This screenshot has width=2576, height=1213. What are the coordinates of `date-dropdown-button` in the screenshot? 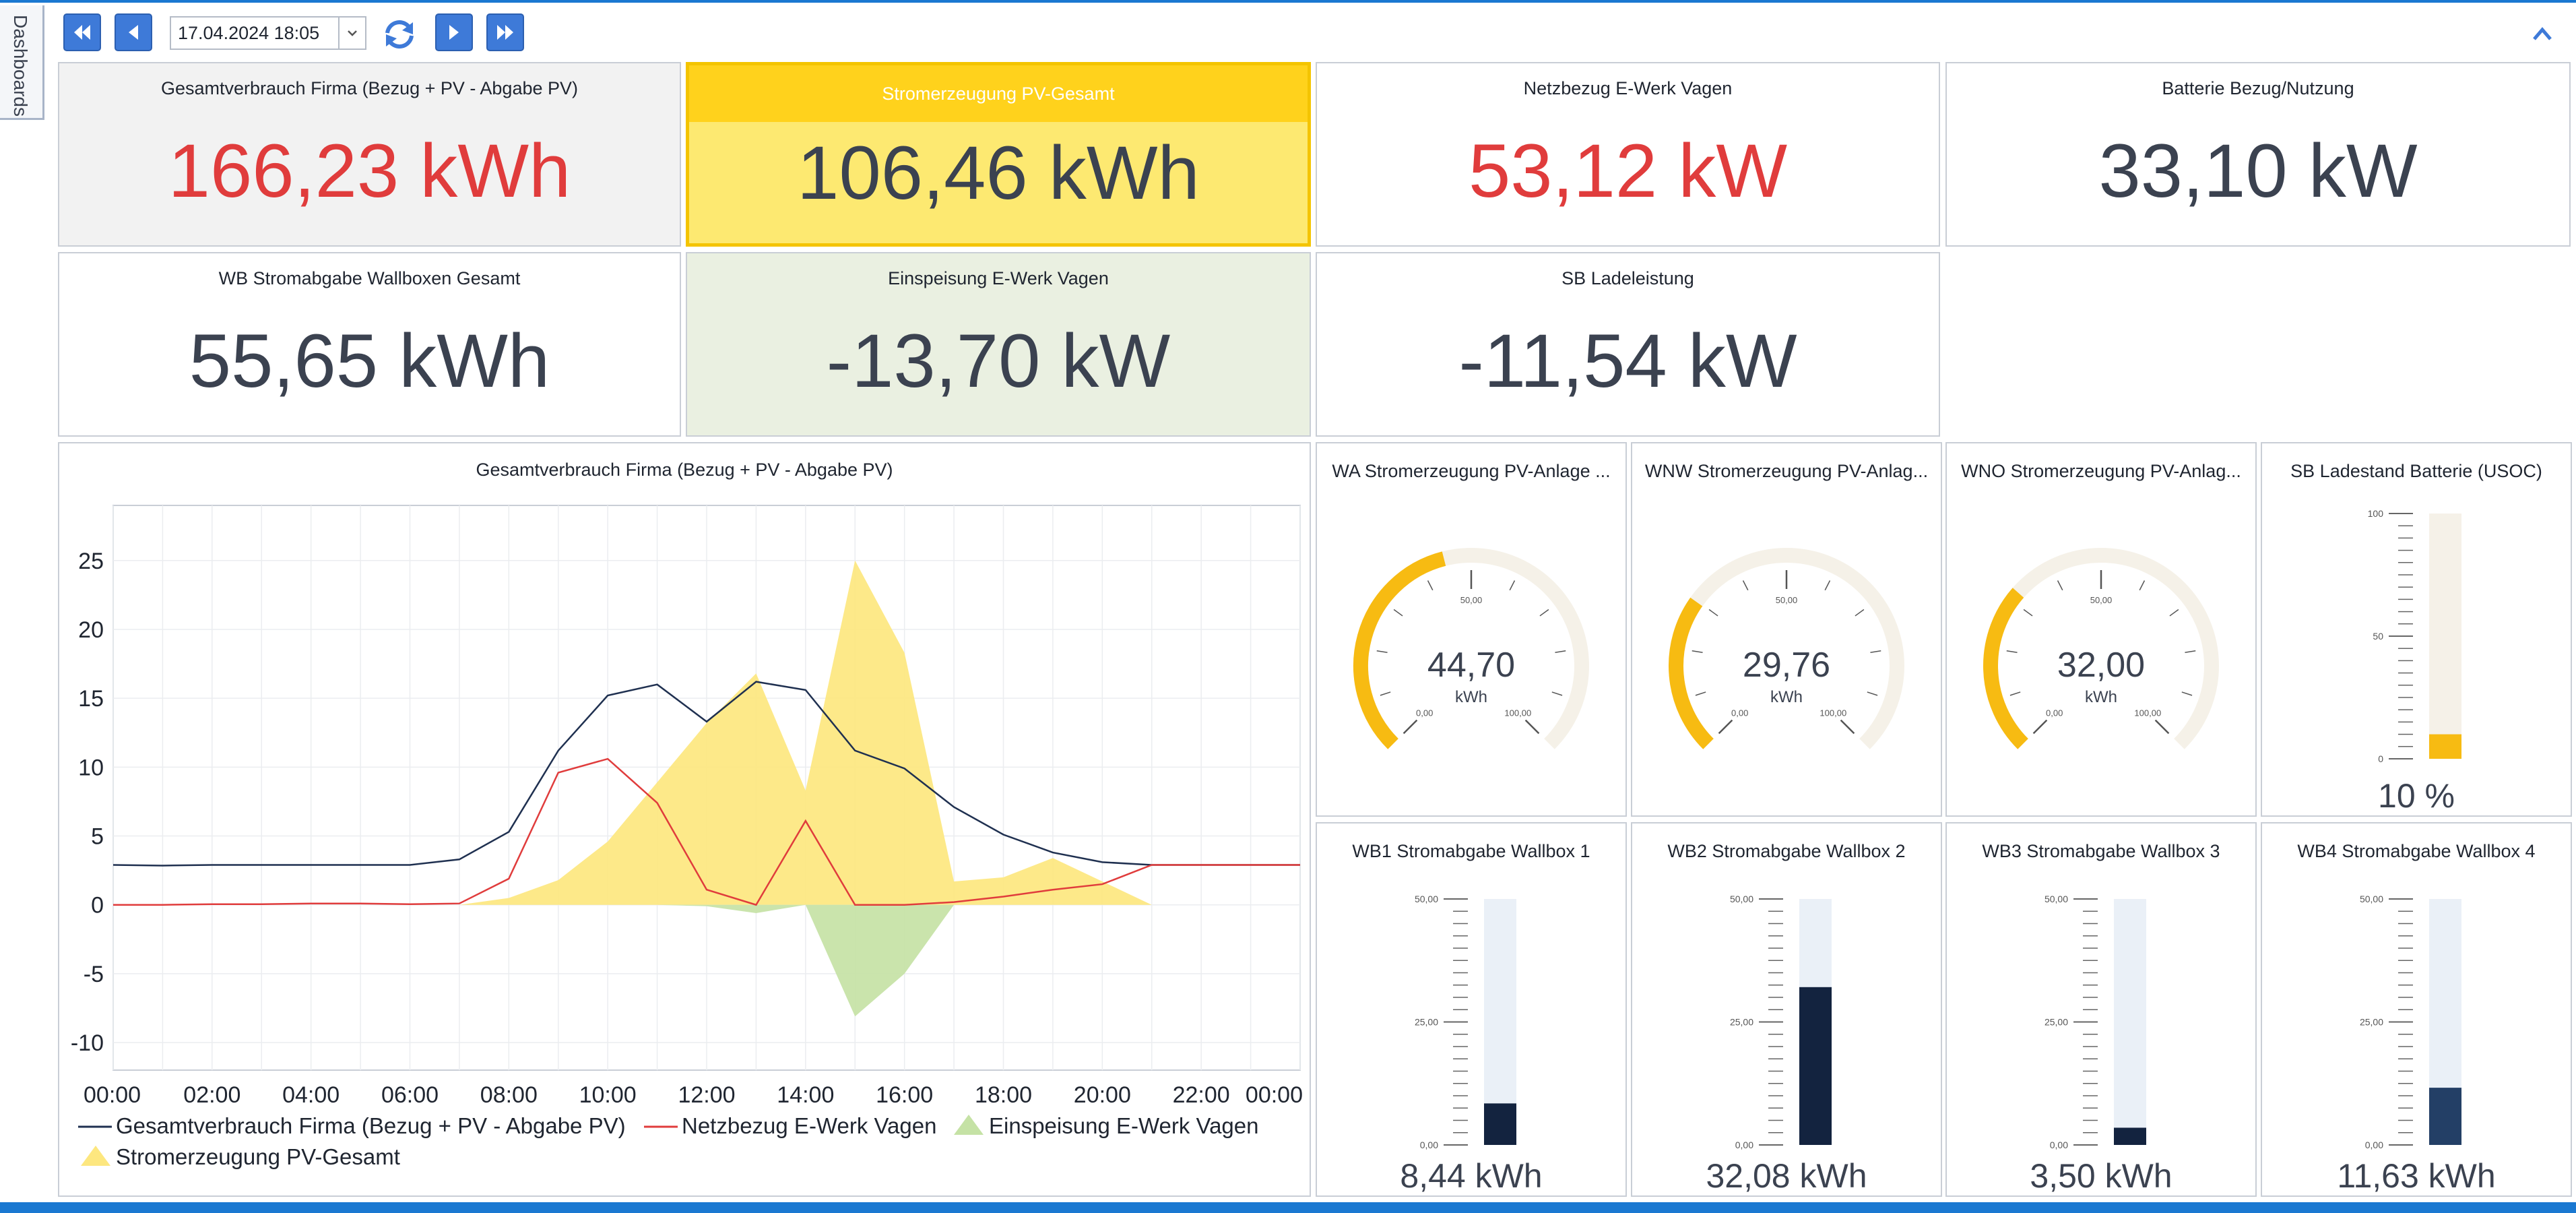 It's located at (351, 33).